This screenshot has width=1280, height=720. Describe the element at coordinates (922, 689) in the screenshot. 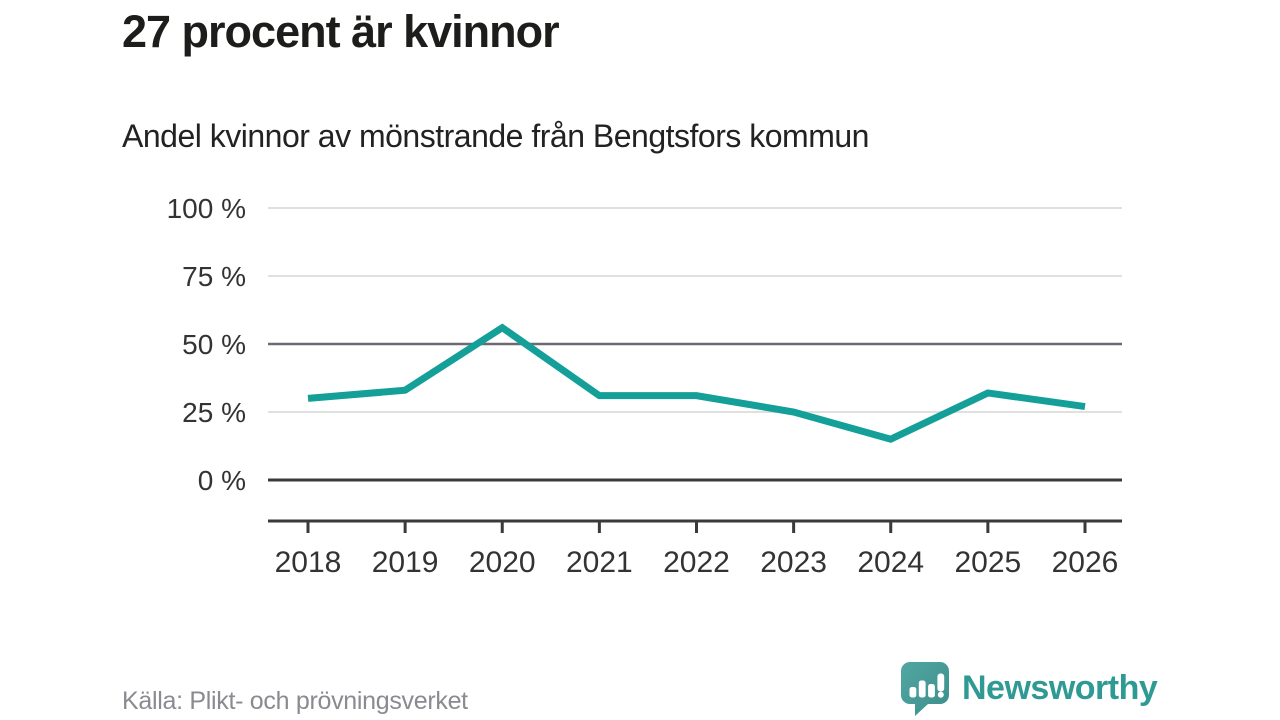

I see `bar-chart-glyph` at that location.